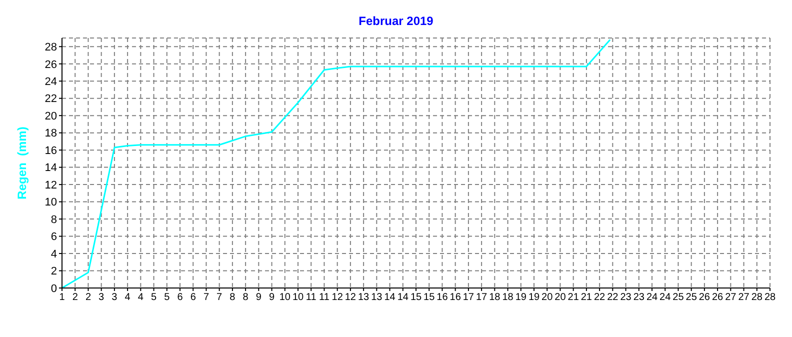 The image size is (792, 337). What do you see at coordinates (50, 116) in the screenshot?
I see `y-tick-label: 20` at bounding box center [50, 116].